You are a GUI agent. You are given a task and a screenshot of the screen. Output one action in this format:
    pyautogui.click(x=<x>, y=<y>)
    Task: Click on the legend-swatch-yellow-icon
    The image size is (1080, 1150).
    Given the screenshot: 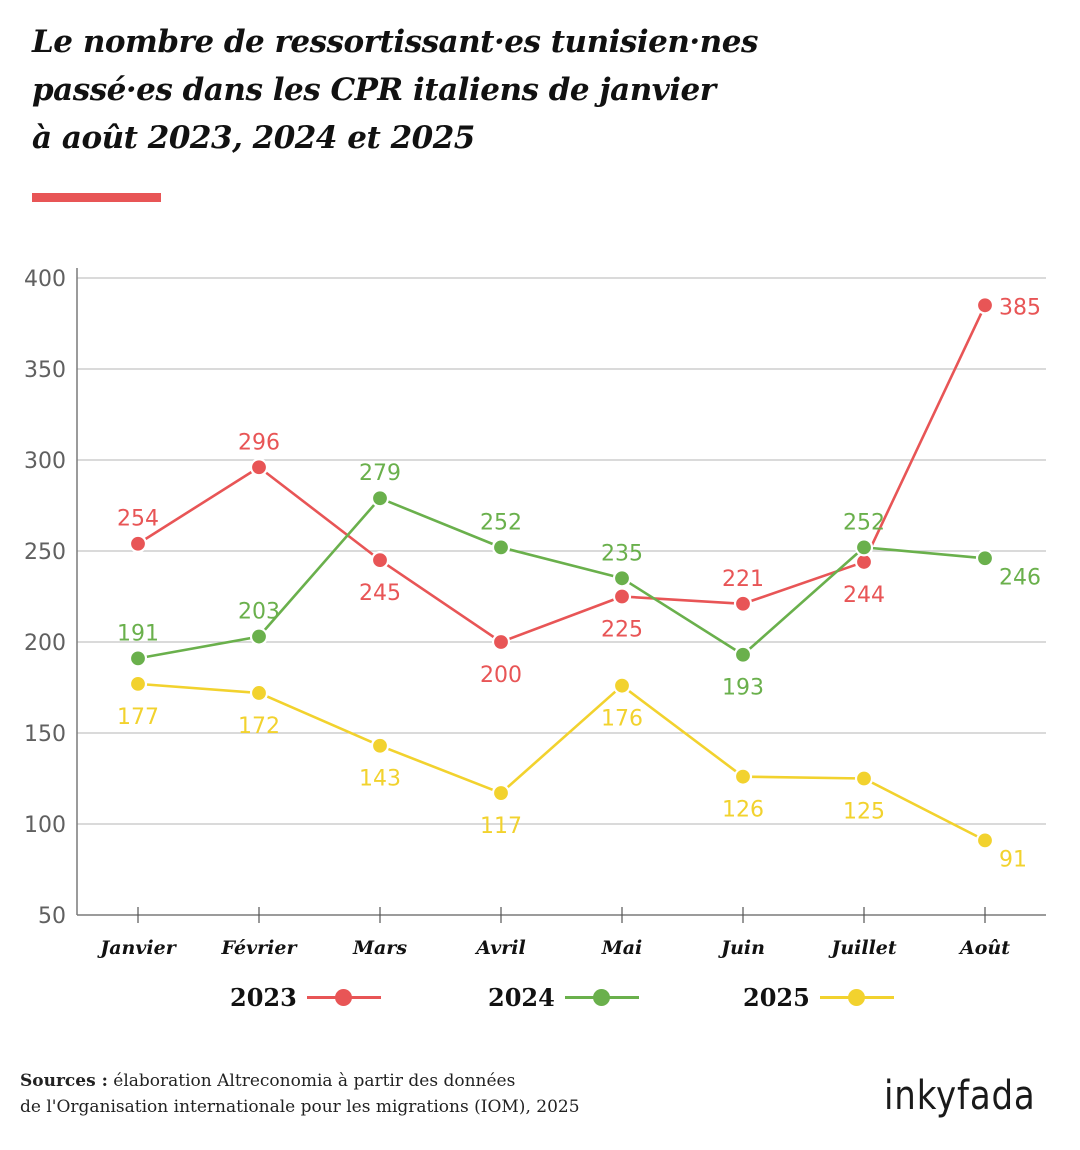 What is the action you would take?
    pyautogui.click(x=856, y=998)
    